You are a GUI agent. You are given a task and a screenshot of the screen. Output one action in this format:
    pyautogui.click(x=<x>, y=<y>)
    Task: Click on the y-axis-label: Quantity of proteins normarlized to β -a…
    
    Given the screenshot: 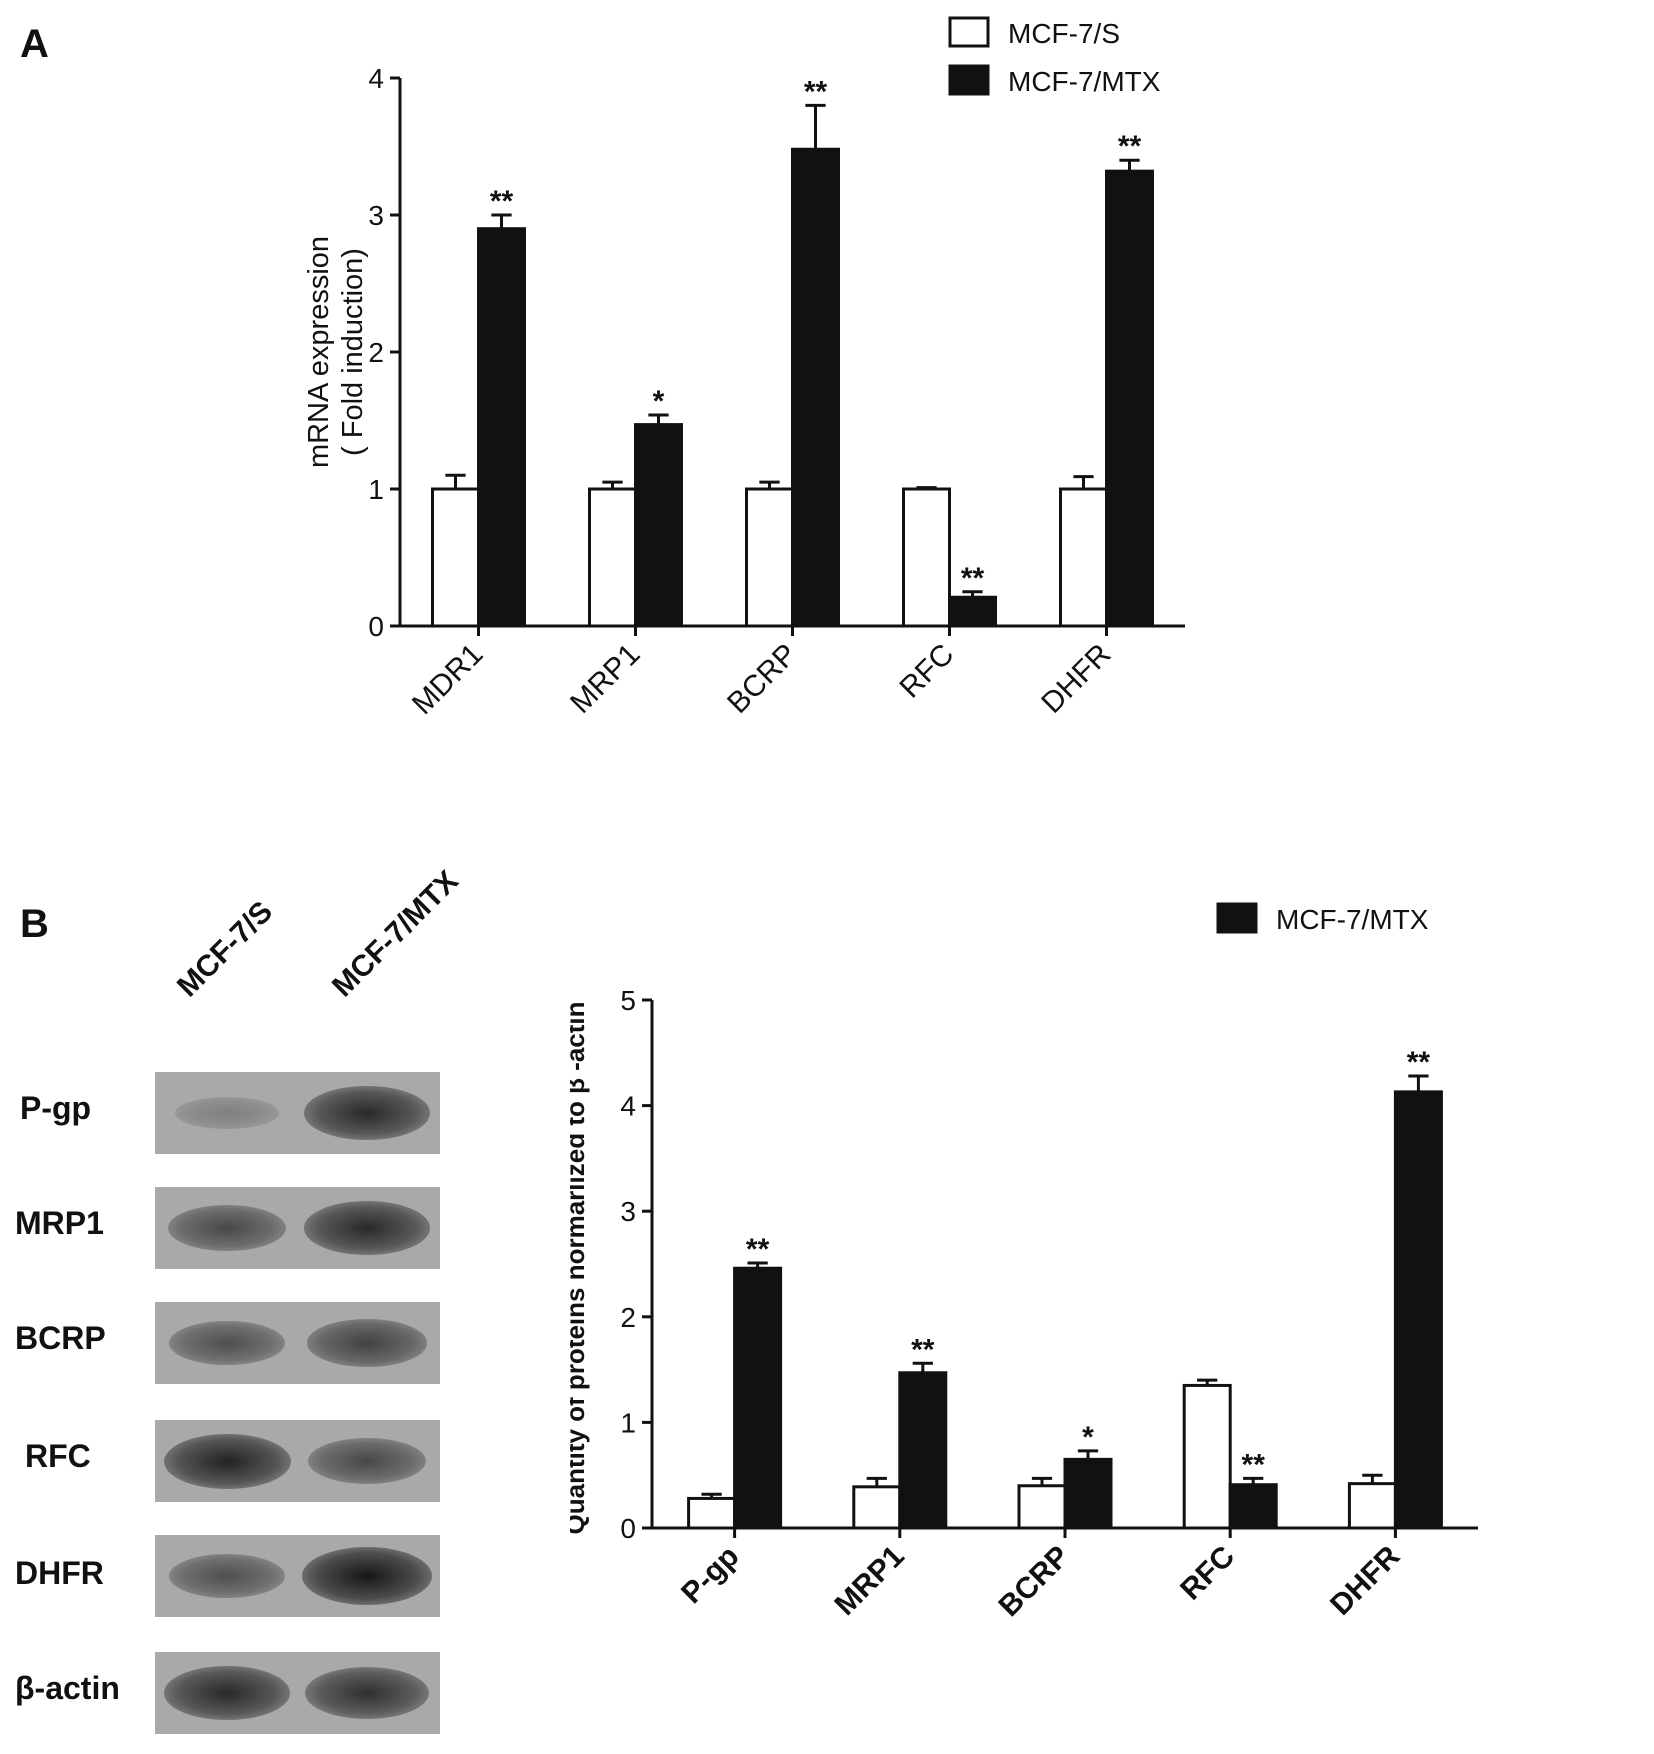 What is the action you would take?
    pyautogui.click(x=580, y=1267)
    